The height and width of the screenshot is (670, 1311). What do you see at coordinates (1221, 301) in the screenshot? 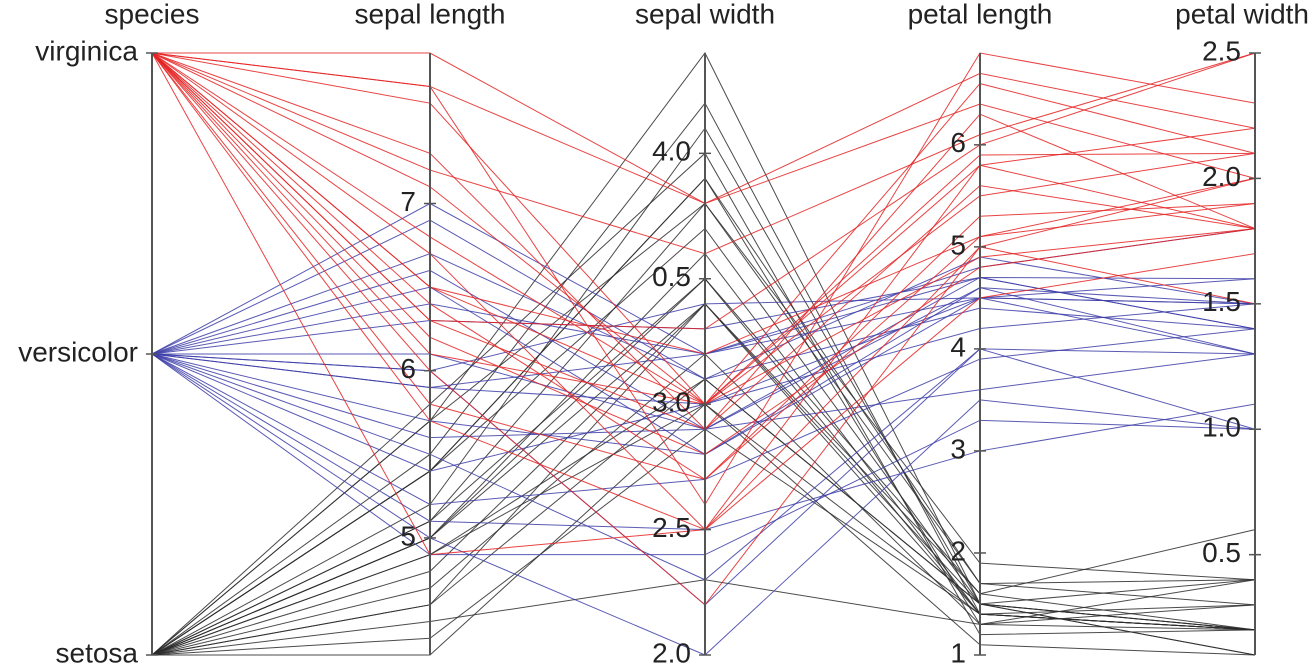
I see `tick-label: 1.5` at bounding box center [1221, 301].